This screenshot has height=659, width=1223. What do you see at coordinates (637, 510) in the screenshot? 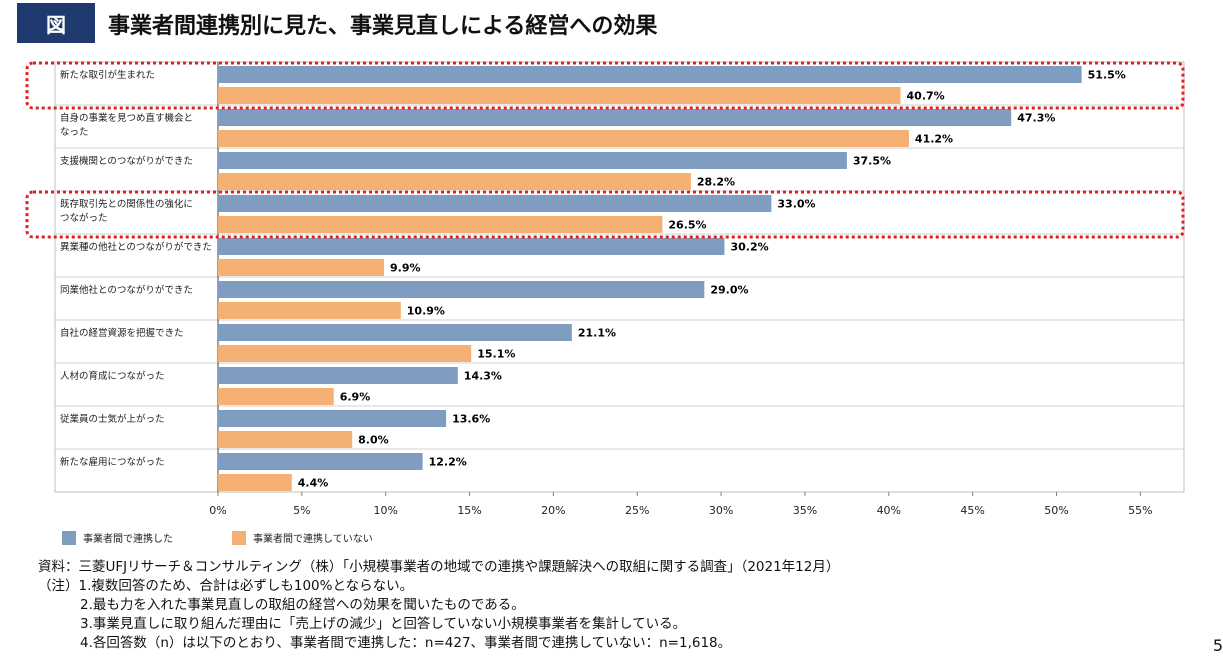
I see `x-tick-label: 25%` at bounding box center [637, 510].